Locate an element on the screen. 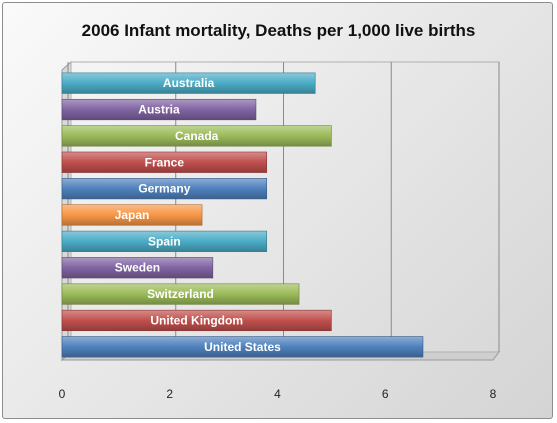  bar-label: Australia is located at coordinates (189, 83).